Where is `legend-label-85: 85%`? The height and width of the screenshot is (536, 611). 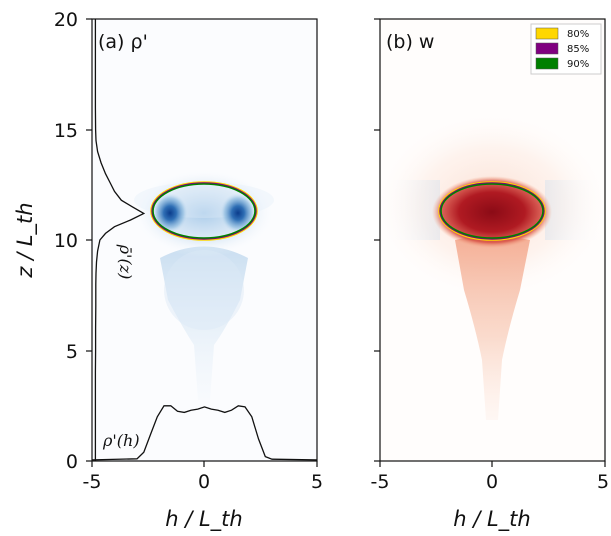
legend-label-85: 85% is located at coordinates (578, 49).